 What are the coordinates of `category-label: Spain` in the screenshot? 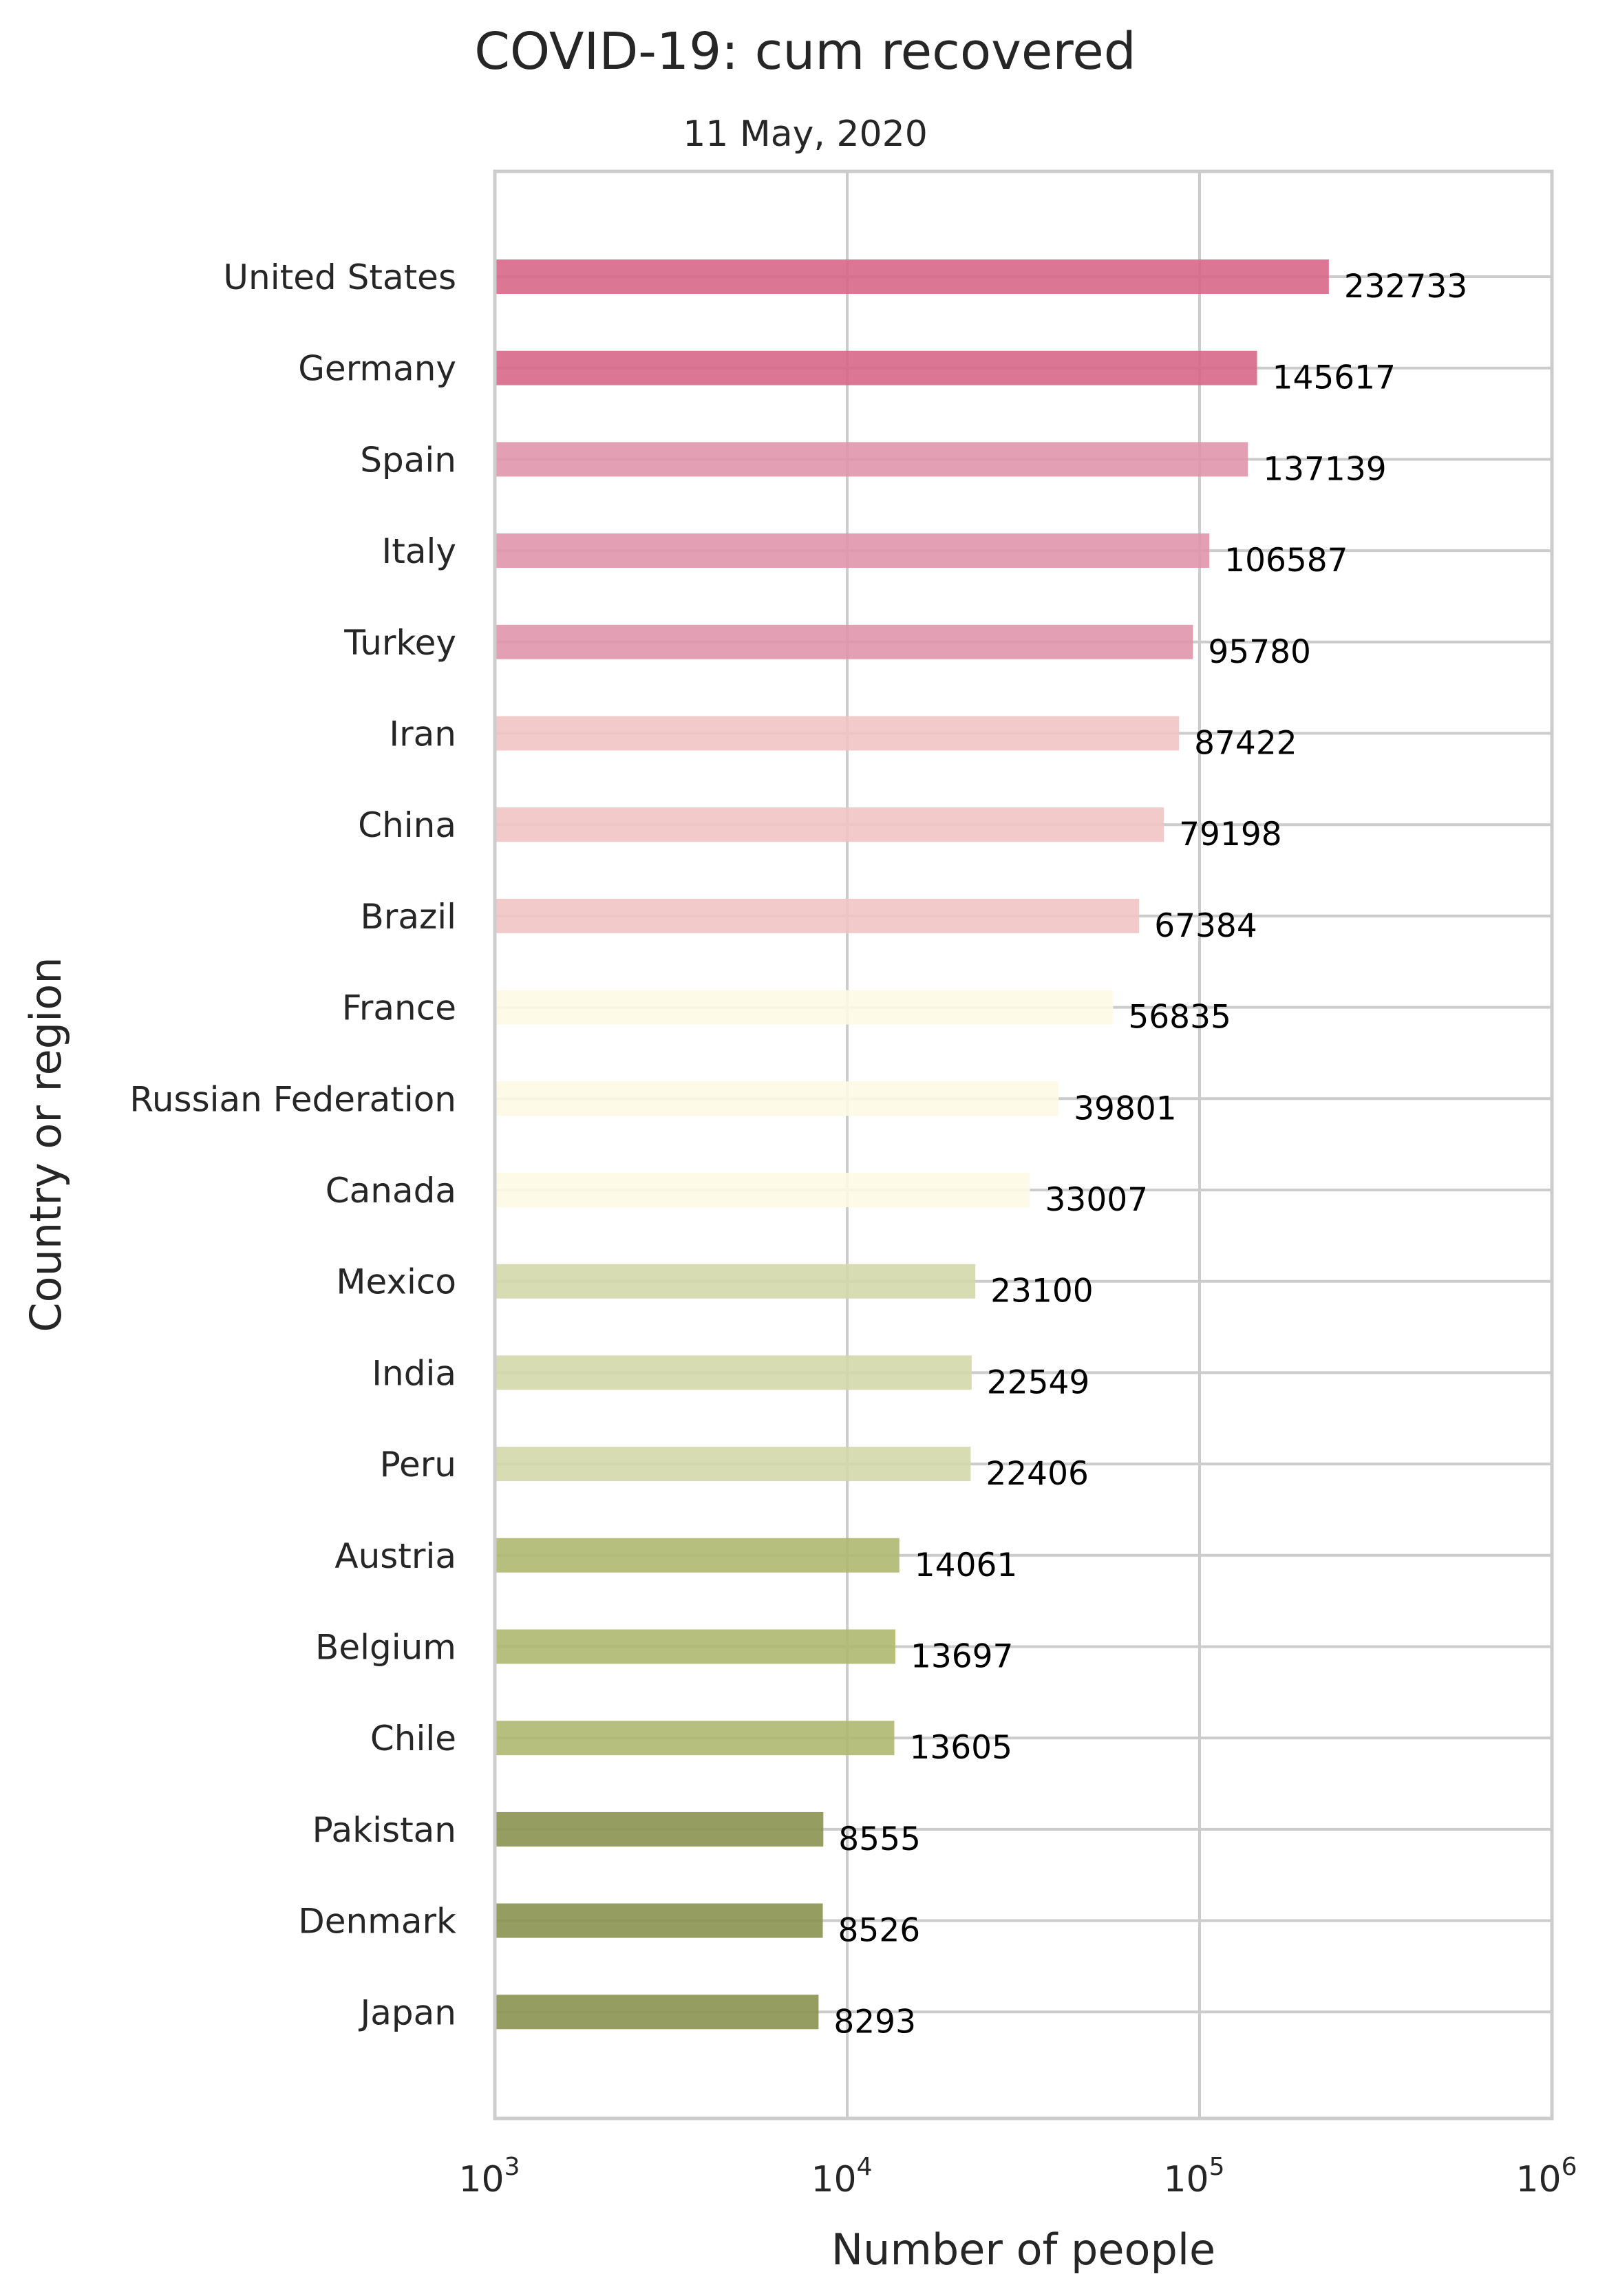 It's located at (408, 460).